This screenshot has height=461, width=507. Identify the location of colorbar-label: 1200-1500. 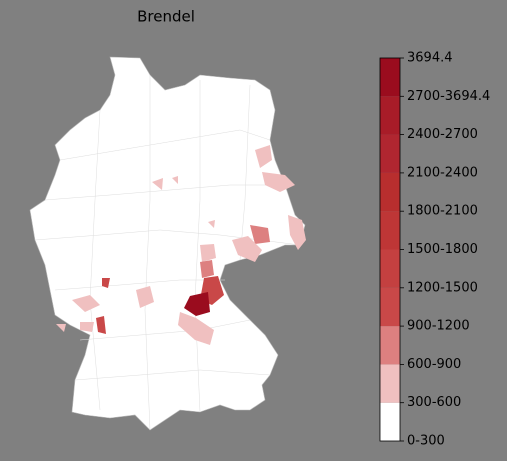
(442, 287).